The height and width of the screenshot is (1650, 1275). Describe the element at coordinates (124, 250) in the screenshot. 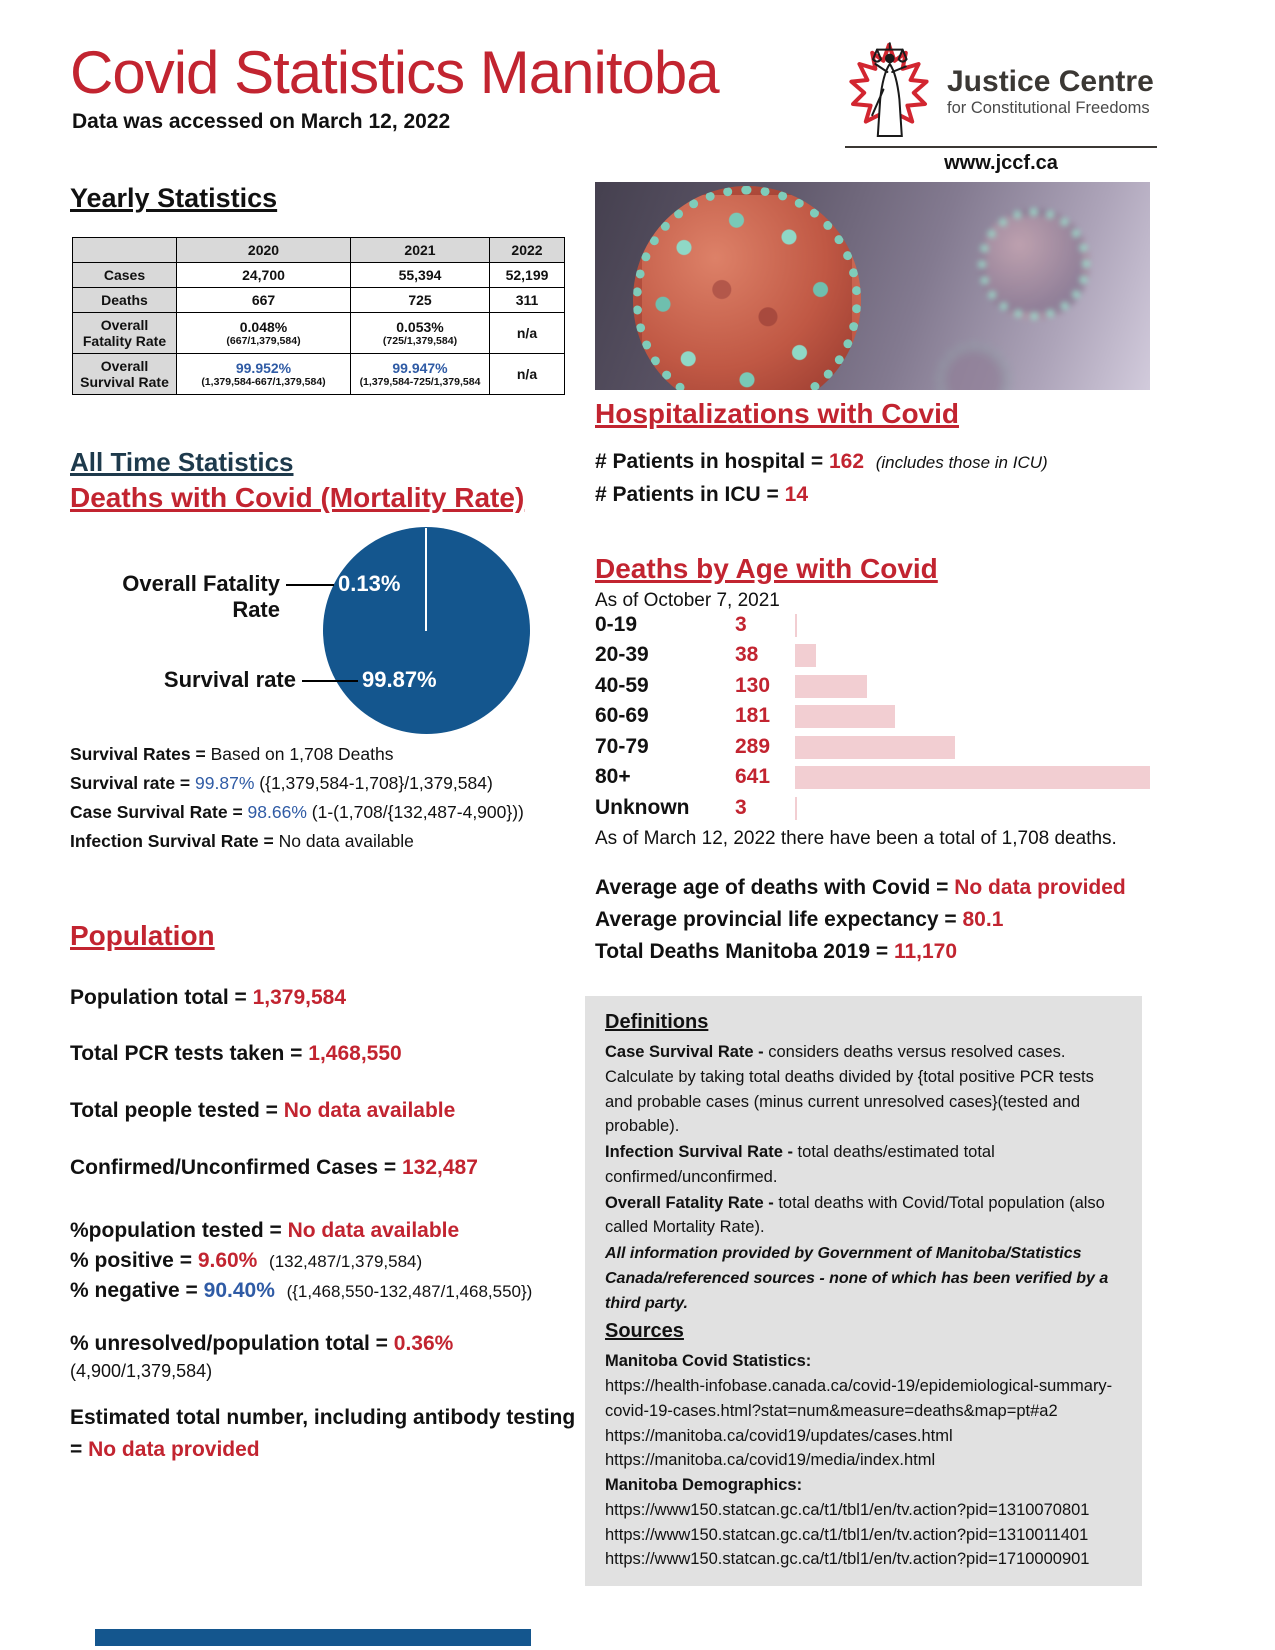

I see `table-corner-cell` at that location.